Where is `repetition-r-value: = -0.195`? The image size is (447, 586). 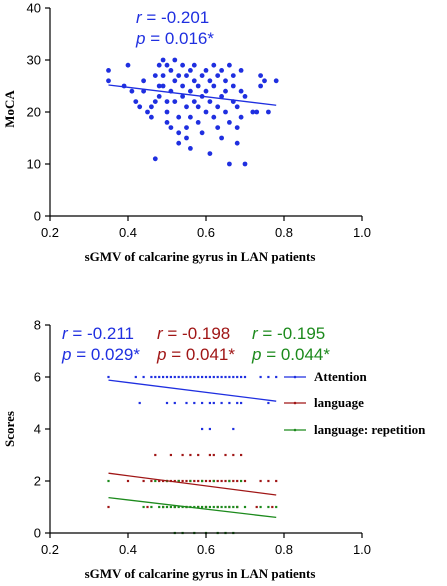 repetition-r-value: = -0.195 is located at coordinates (292, 333).